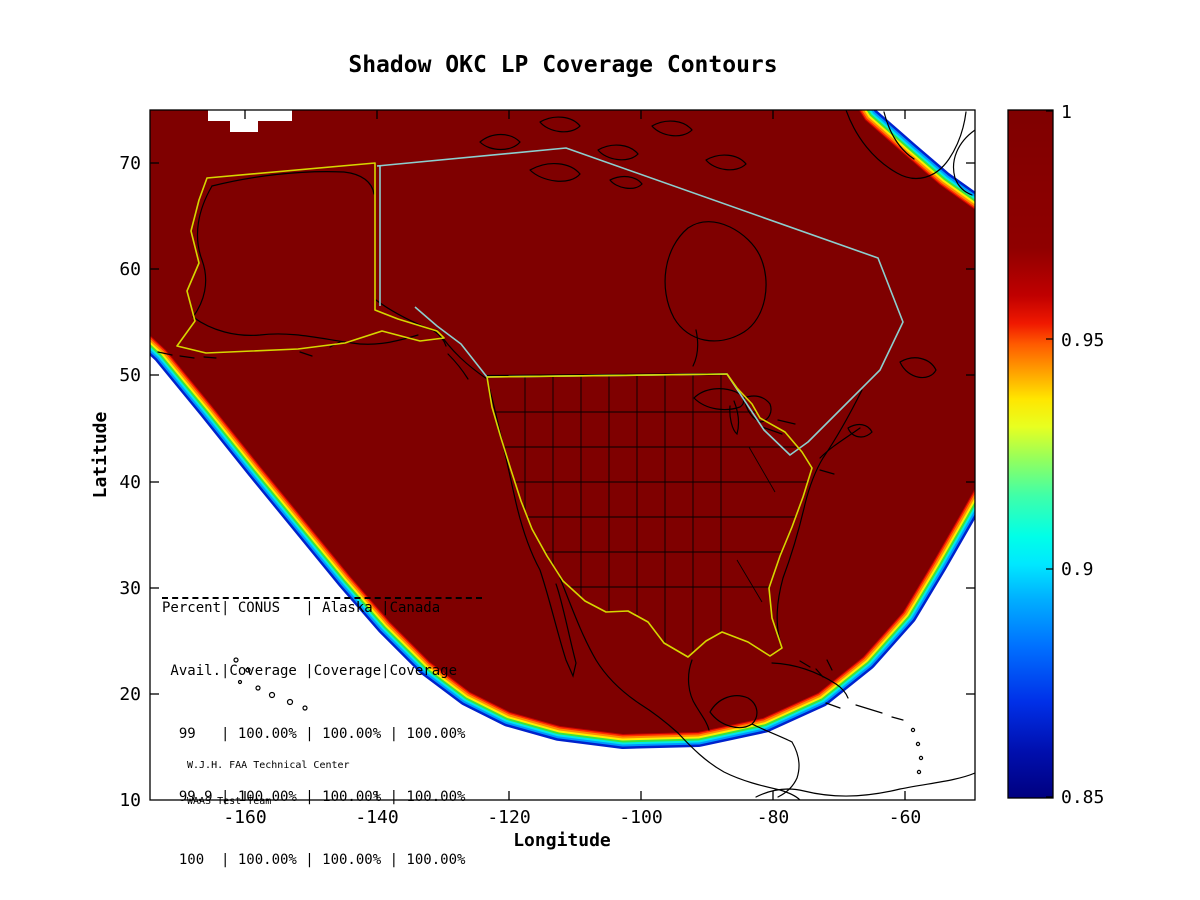 The image size is (1200, 900). What do you see at coordinates (250, 121) in the screenshot?
I see `coverage-notch` at bounding box center [250, 121].